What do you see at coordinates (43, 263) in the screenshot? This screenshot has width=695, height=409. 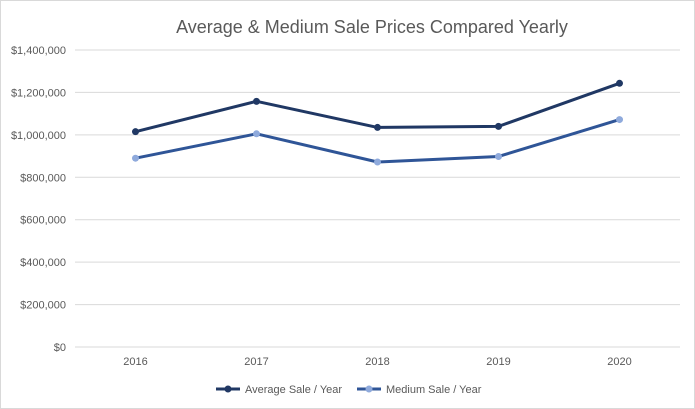 I see `y-tick-label: $400,000` at bounding box center [43, 263].